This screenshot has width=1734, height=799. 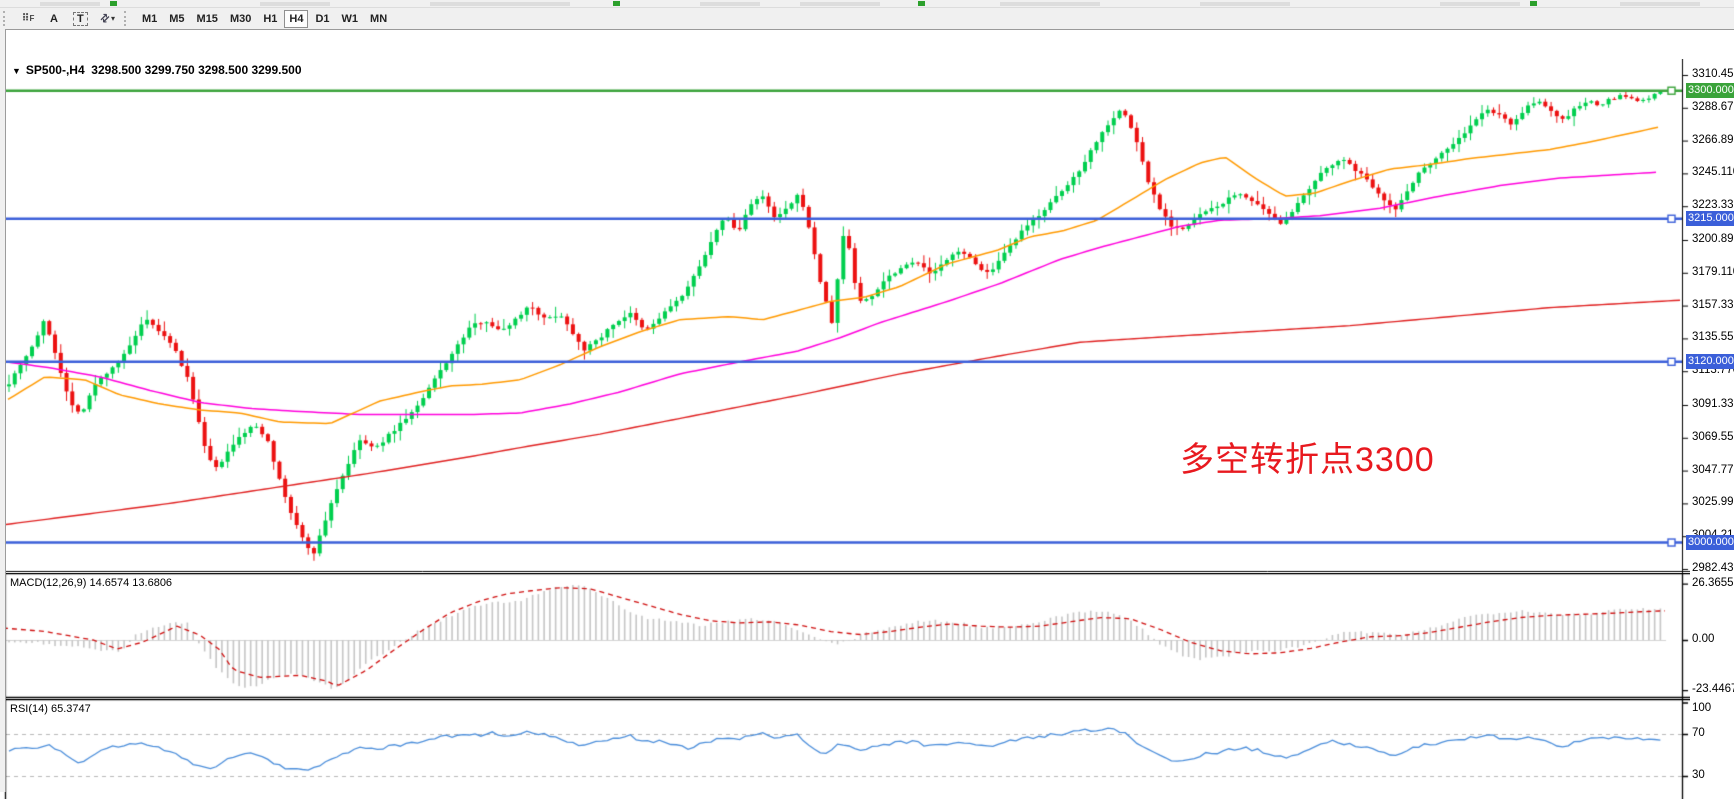 I want to click on price-axis-label: 3288.670, so click(x=1713, y=106).